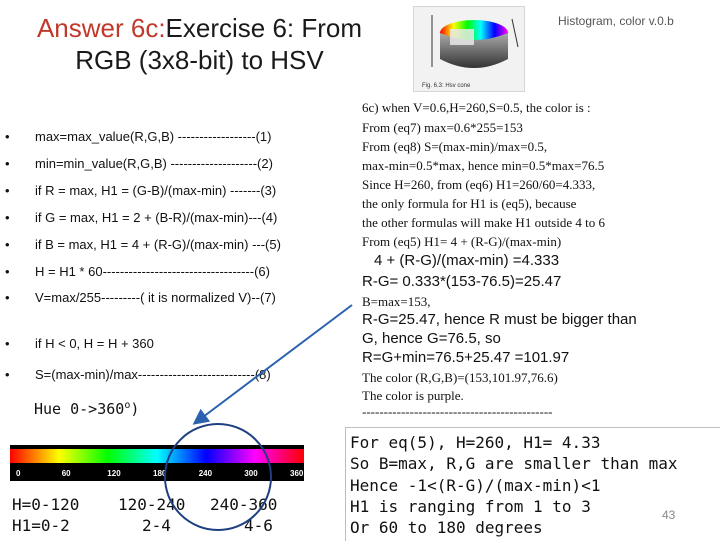 The image size is (720, 541). What do you see at coordinates (499, 319) in the screenshot?
I see `answer-line: R-G=25.47, hence R must be bigger than` at bounding box center [499, 319].